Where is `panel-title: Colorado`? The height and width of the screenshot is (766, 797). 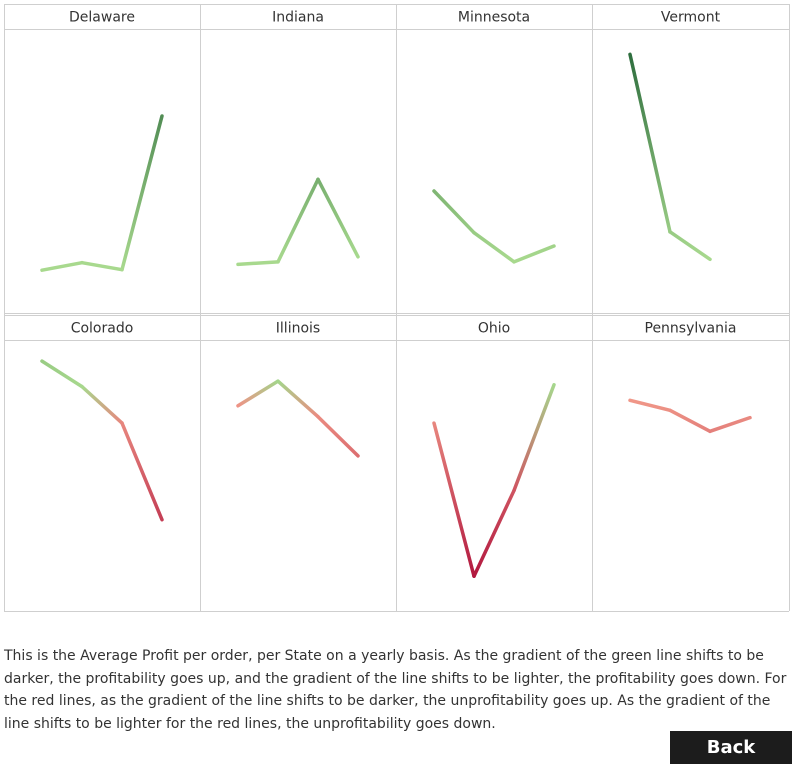
panel-title: Colorado is located at coordinates (102, 329).